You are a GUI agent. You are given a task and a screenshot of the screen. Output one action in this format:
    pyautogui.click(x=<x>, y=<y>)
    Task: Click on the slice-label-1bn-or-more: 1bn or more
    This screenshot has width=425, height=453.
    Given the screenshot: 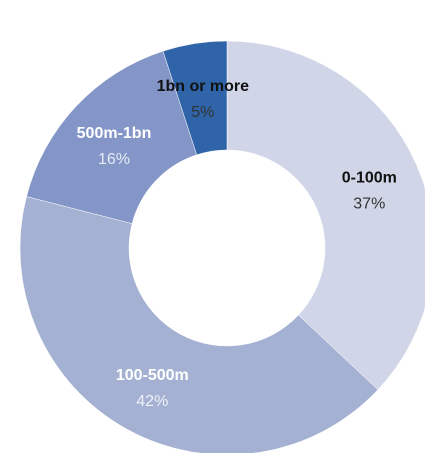 What is the action you would take?
    pyautogui.click(x=203, y=86)
    